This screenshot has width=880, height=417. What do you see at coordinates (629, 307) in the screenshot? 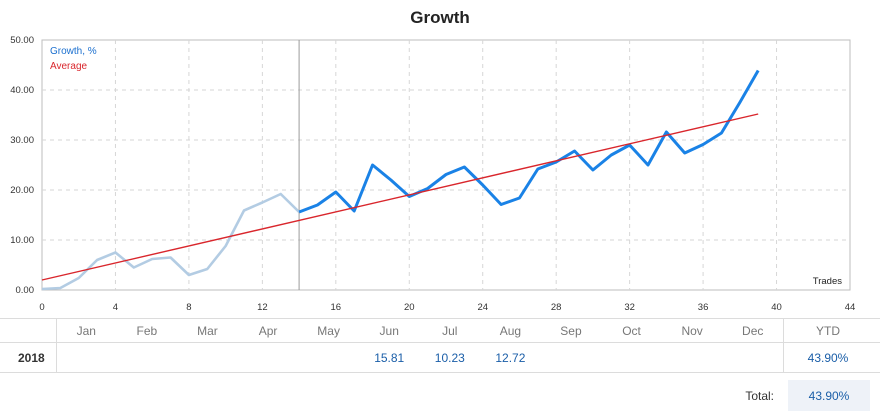
I see `x-tick-label: 32` at bounding box center [629, 307].